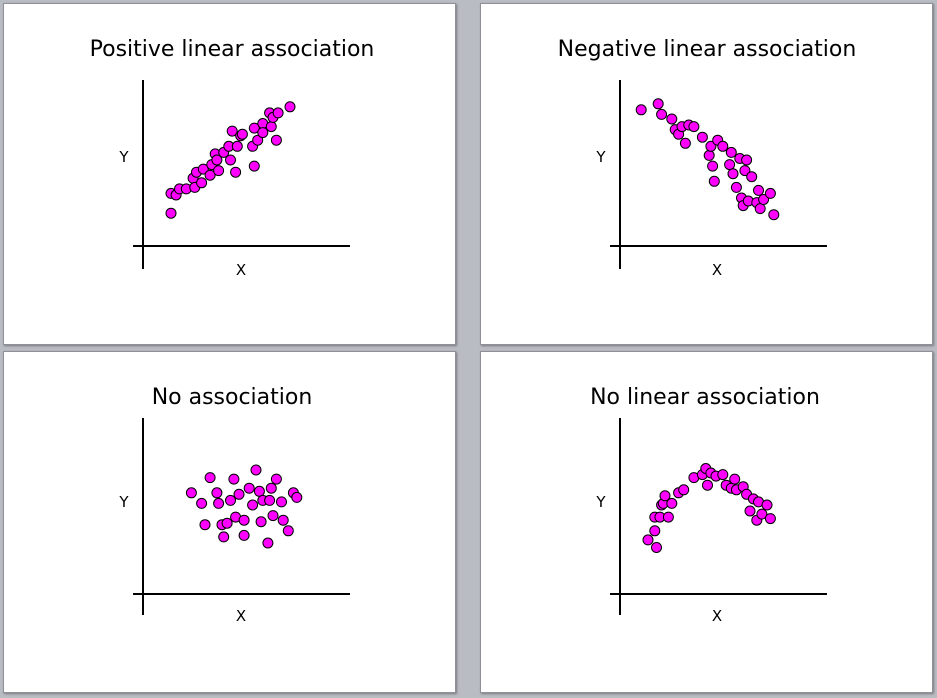 This screenshot has height=698, width=937. What do you see at coordinates (705, 397) in the screenshot?
I see `chart-title: No linear association` at bounding box center [705, 397].